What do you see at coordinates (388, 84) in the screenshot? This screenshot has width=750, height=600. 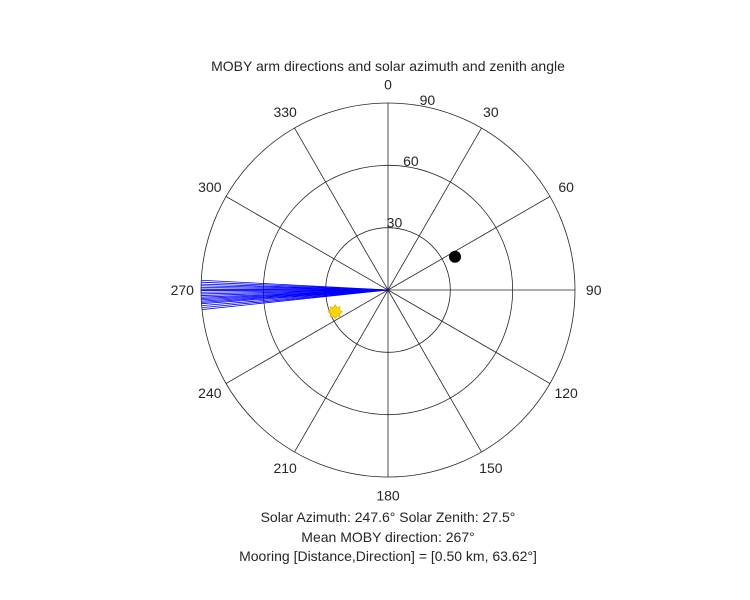 I see `theta-tick-label-0: 0` at bounding box center [388, 84].